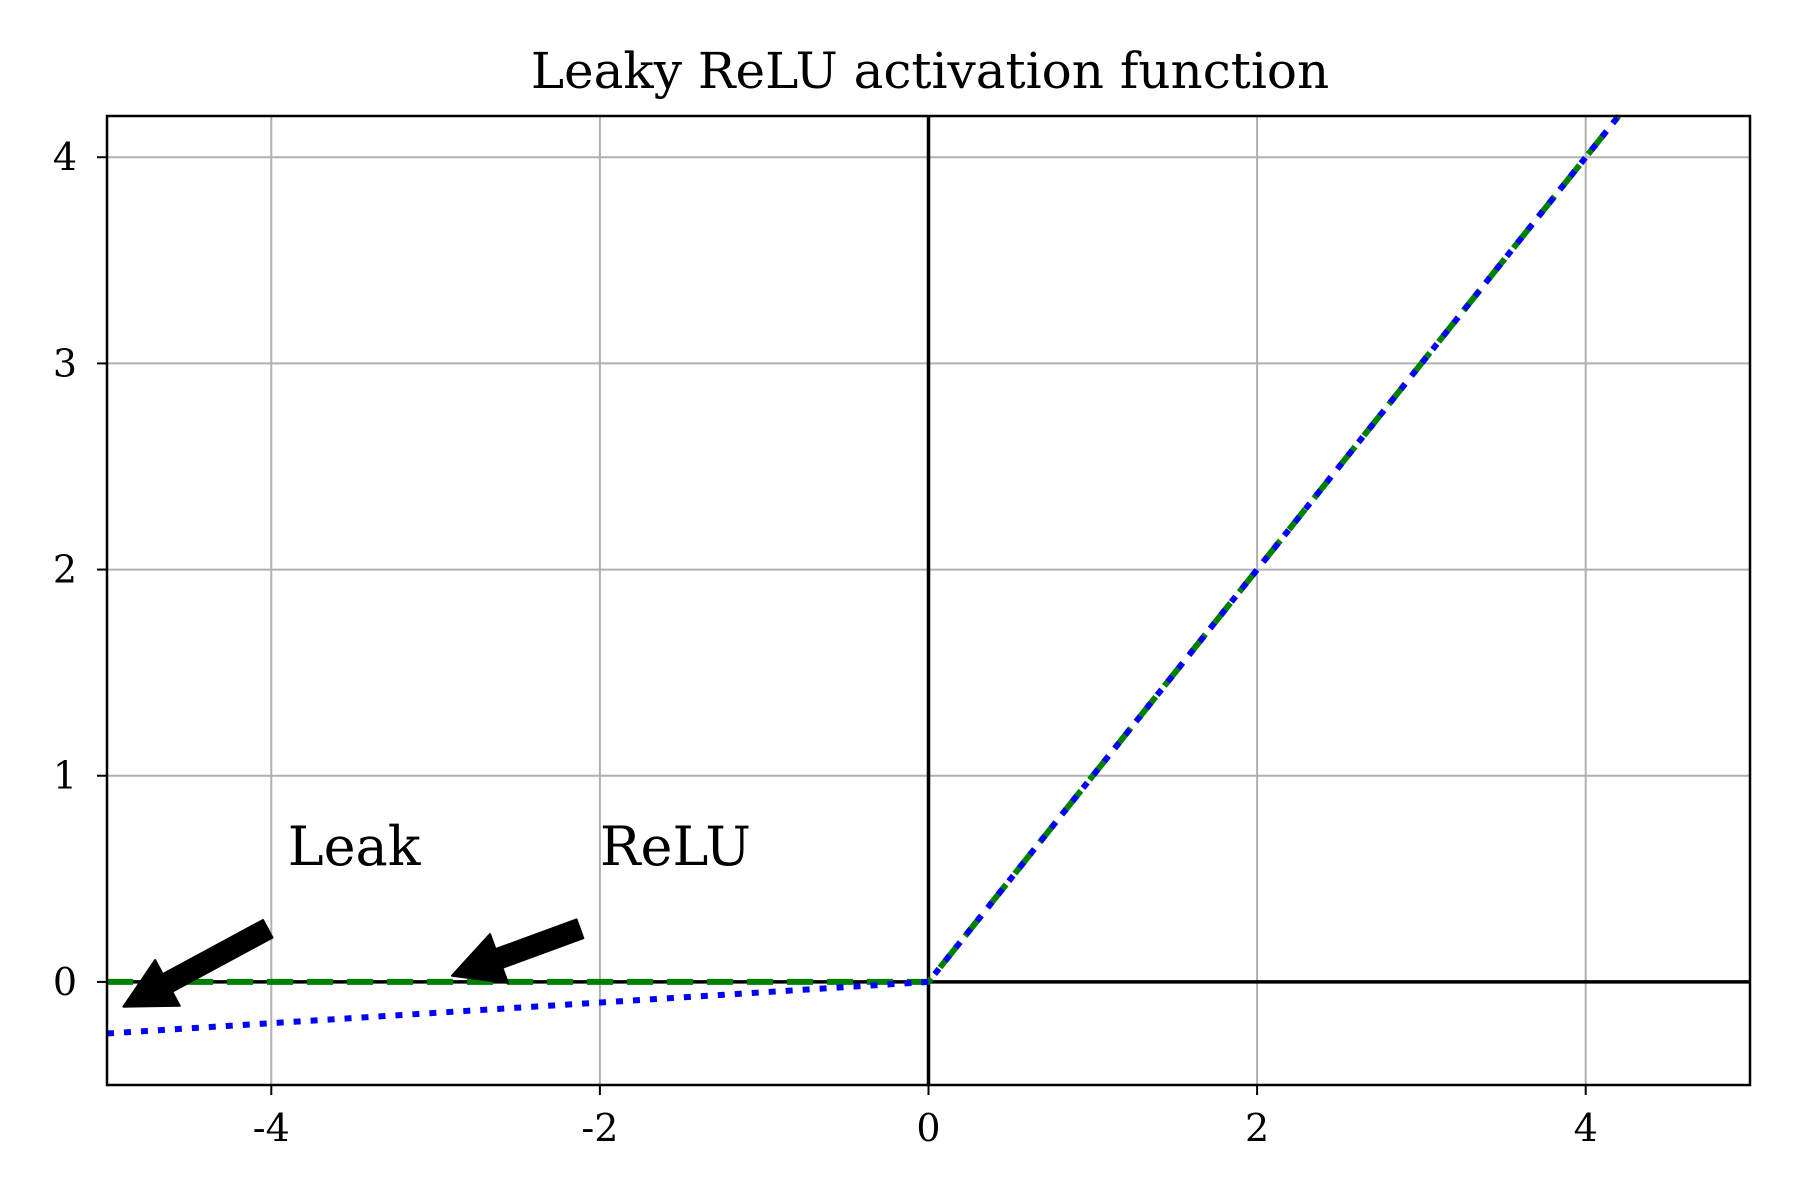 This screenshot has height=1200, width=1800. I want to click on y-tick-label: 2, so click(65, 570).